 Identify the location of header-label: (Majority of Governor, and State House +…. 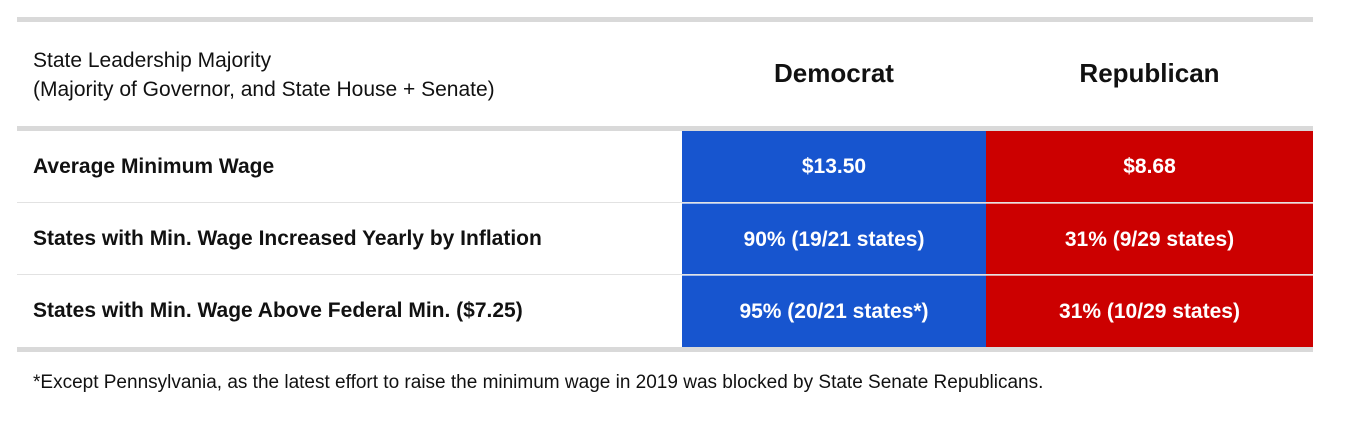
(264, 89).